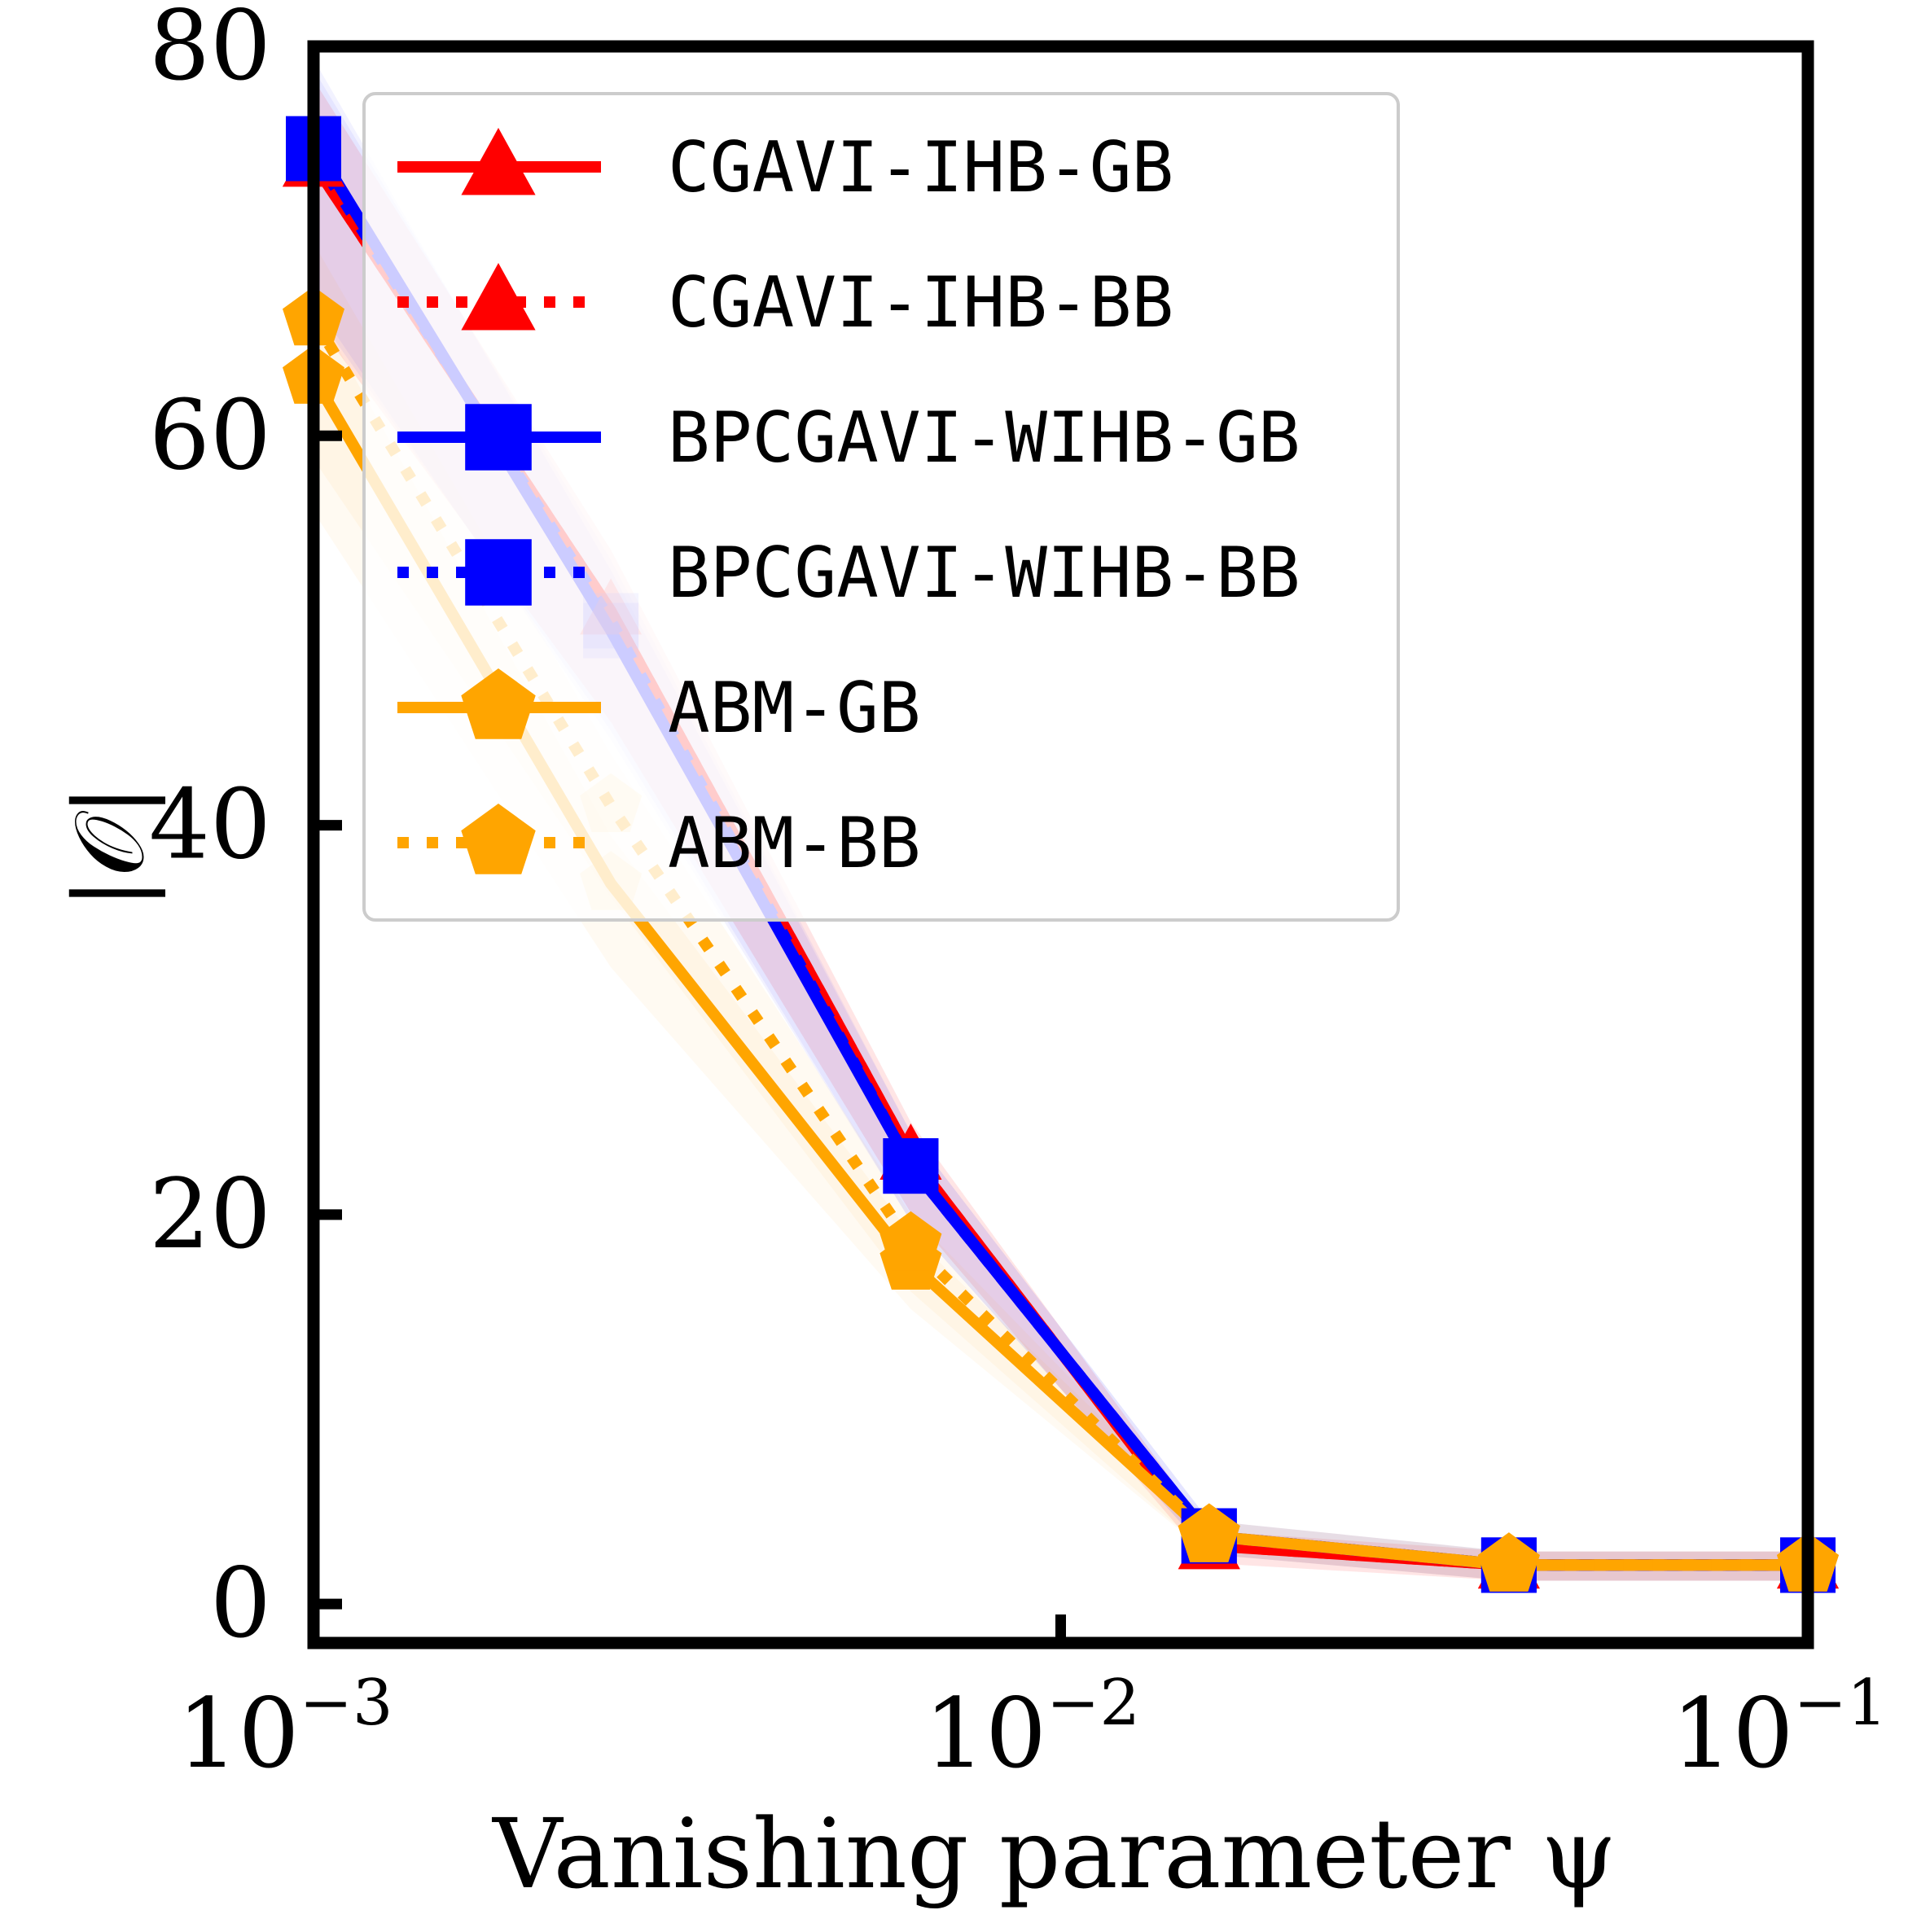 This screenshot has height=1932, width=1930. I want to click on legend-label: ABM-GB, so click(794, 708).